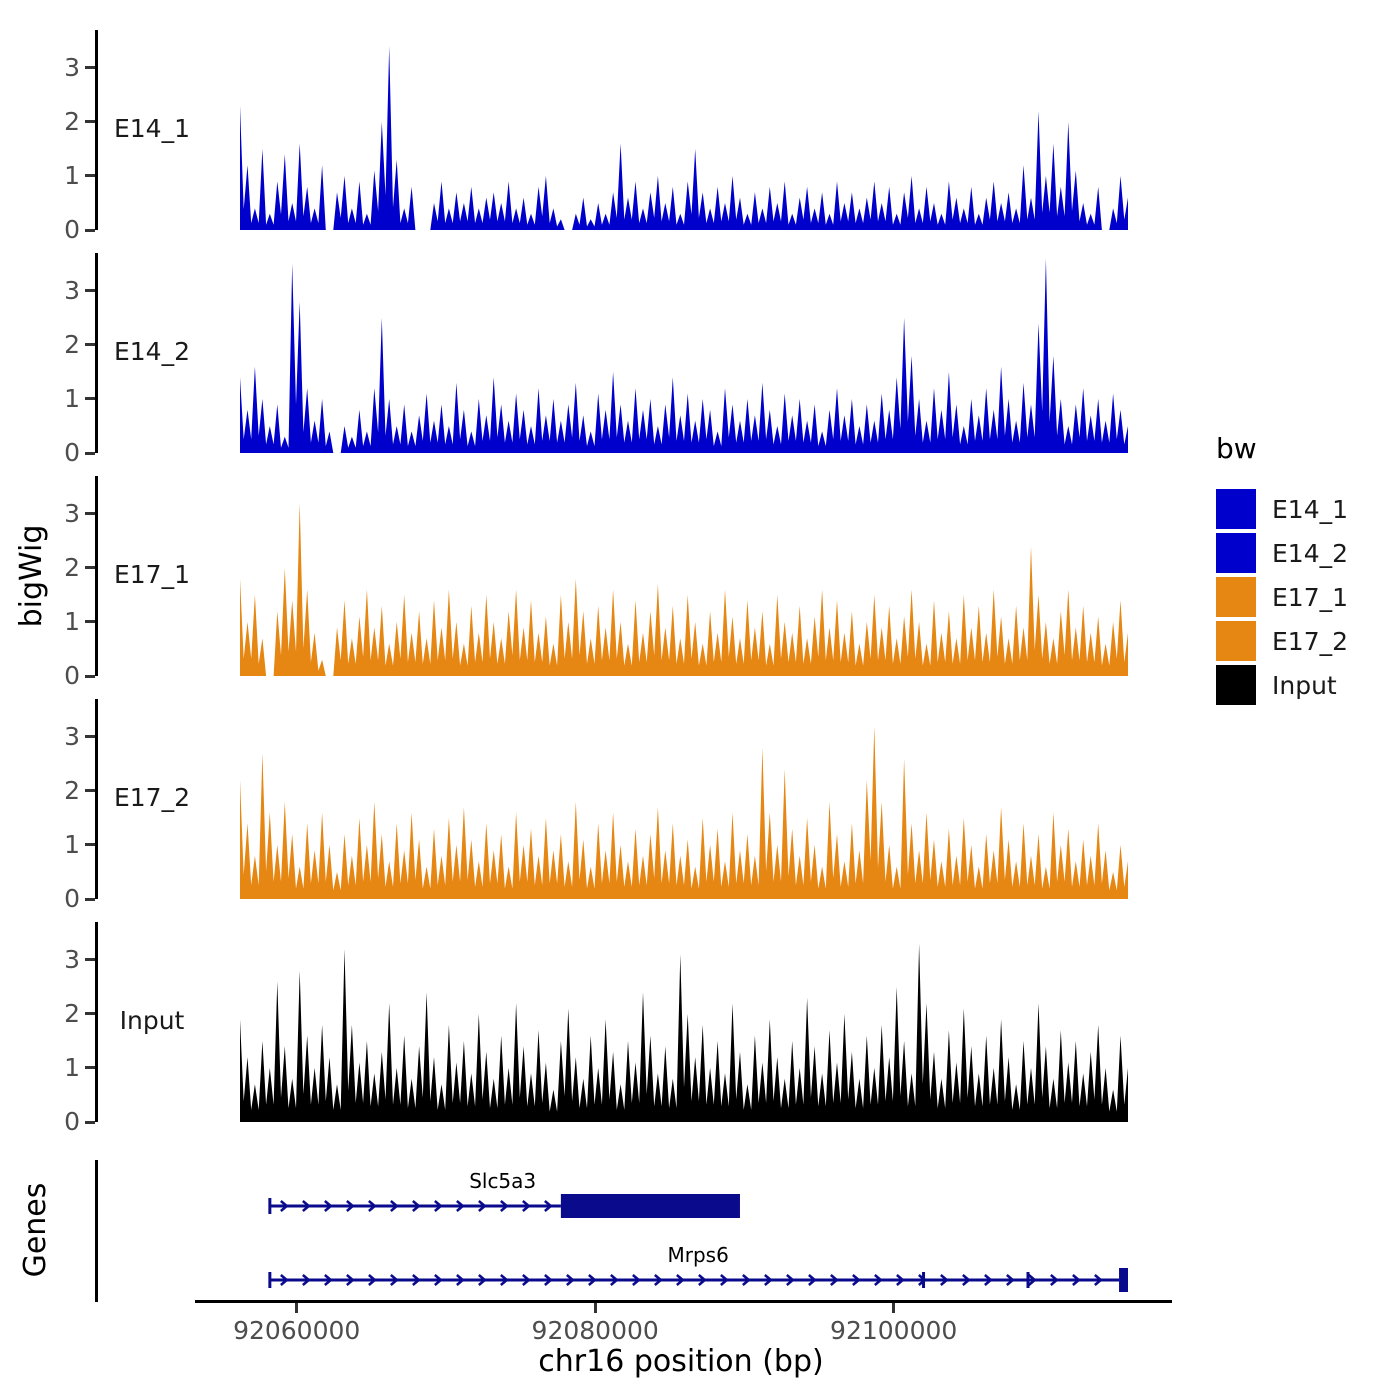 This screenshot has width=1400, height=1400. What do you see at coordinates (1310, 641) in the screenshot?
I see `legend-entry-label: E17_2` at bounding box center [1310, 641].